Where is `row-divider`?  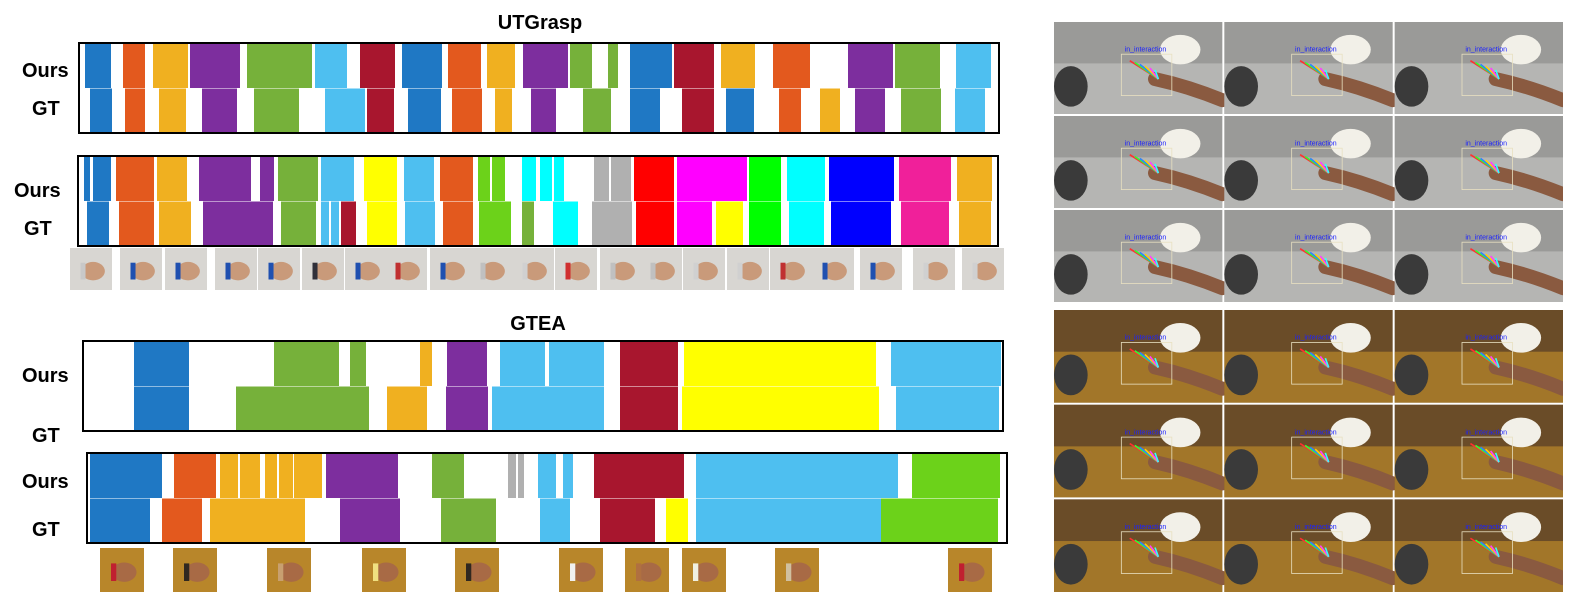 row-divider is located at coordinates (547, 498).